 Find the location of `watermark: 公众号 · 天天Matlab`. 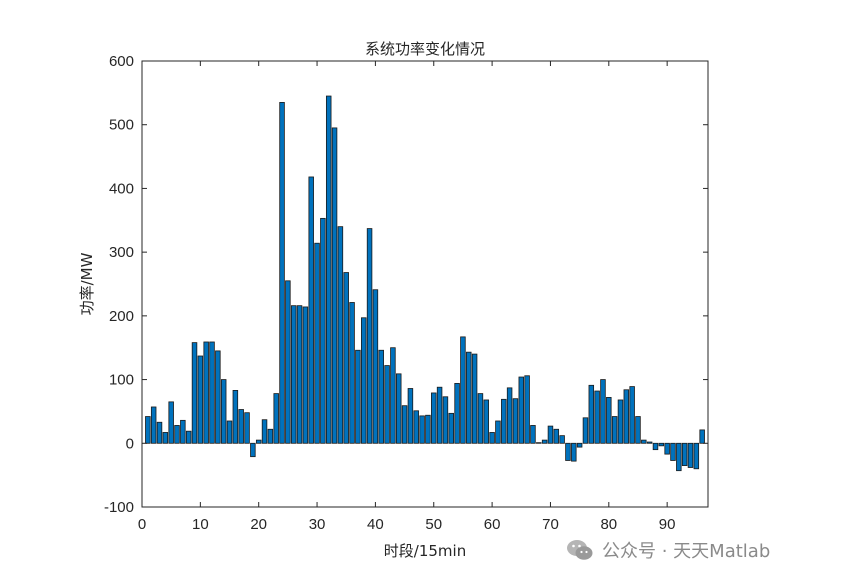

watermark: 公众号 · 天天Matlab is located at coordinates (668, 550).